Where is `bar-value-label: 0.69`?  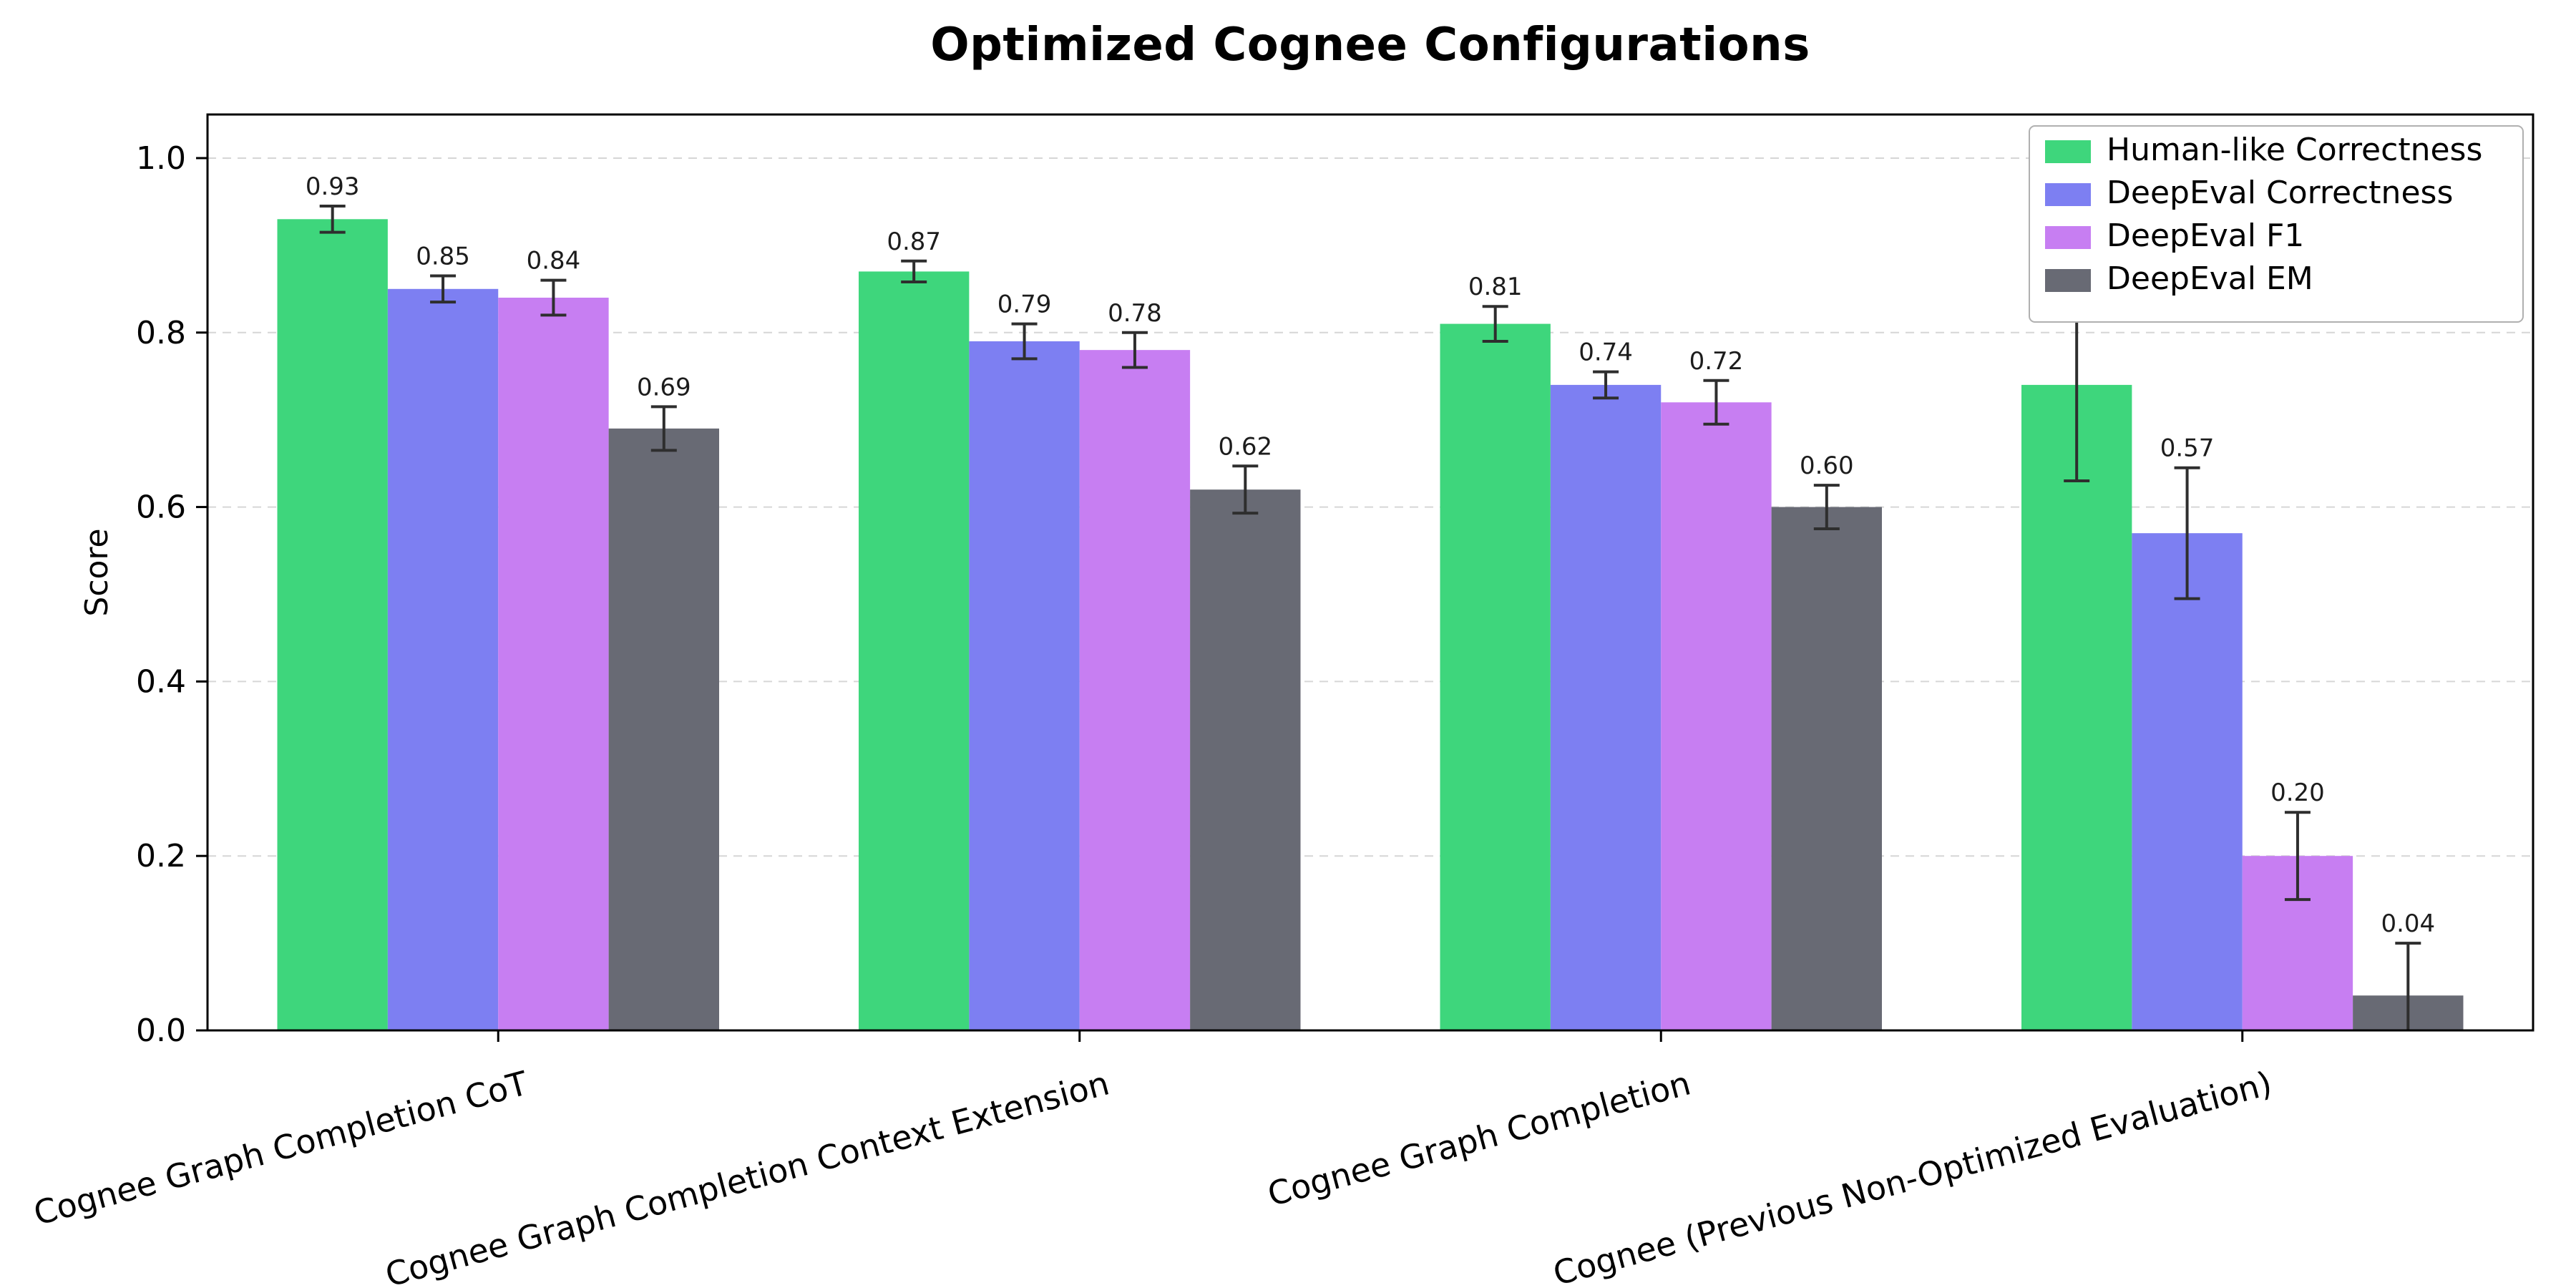
bar-value-label: 0.69 is located at coordinates (664, 387).